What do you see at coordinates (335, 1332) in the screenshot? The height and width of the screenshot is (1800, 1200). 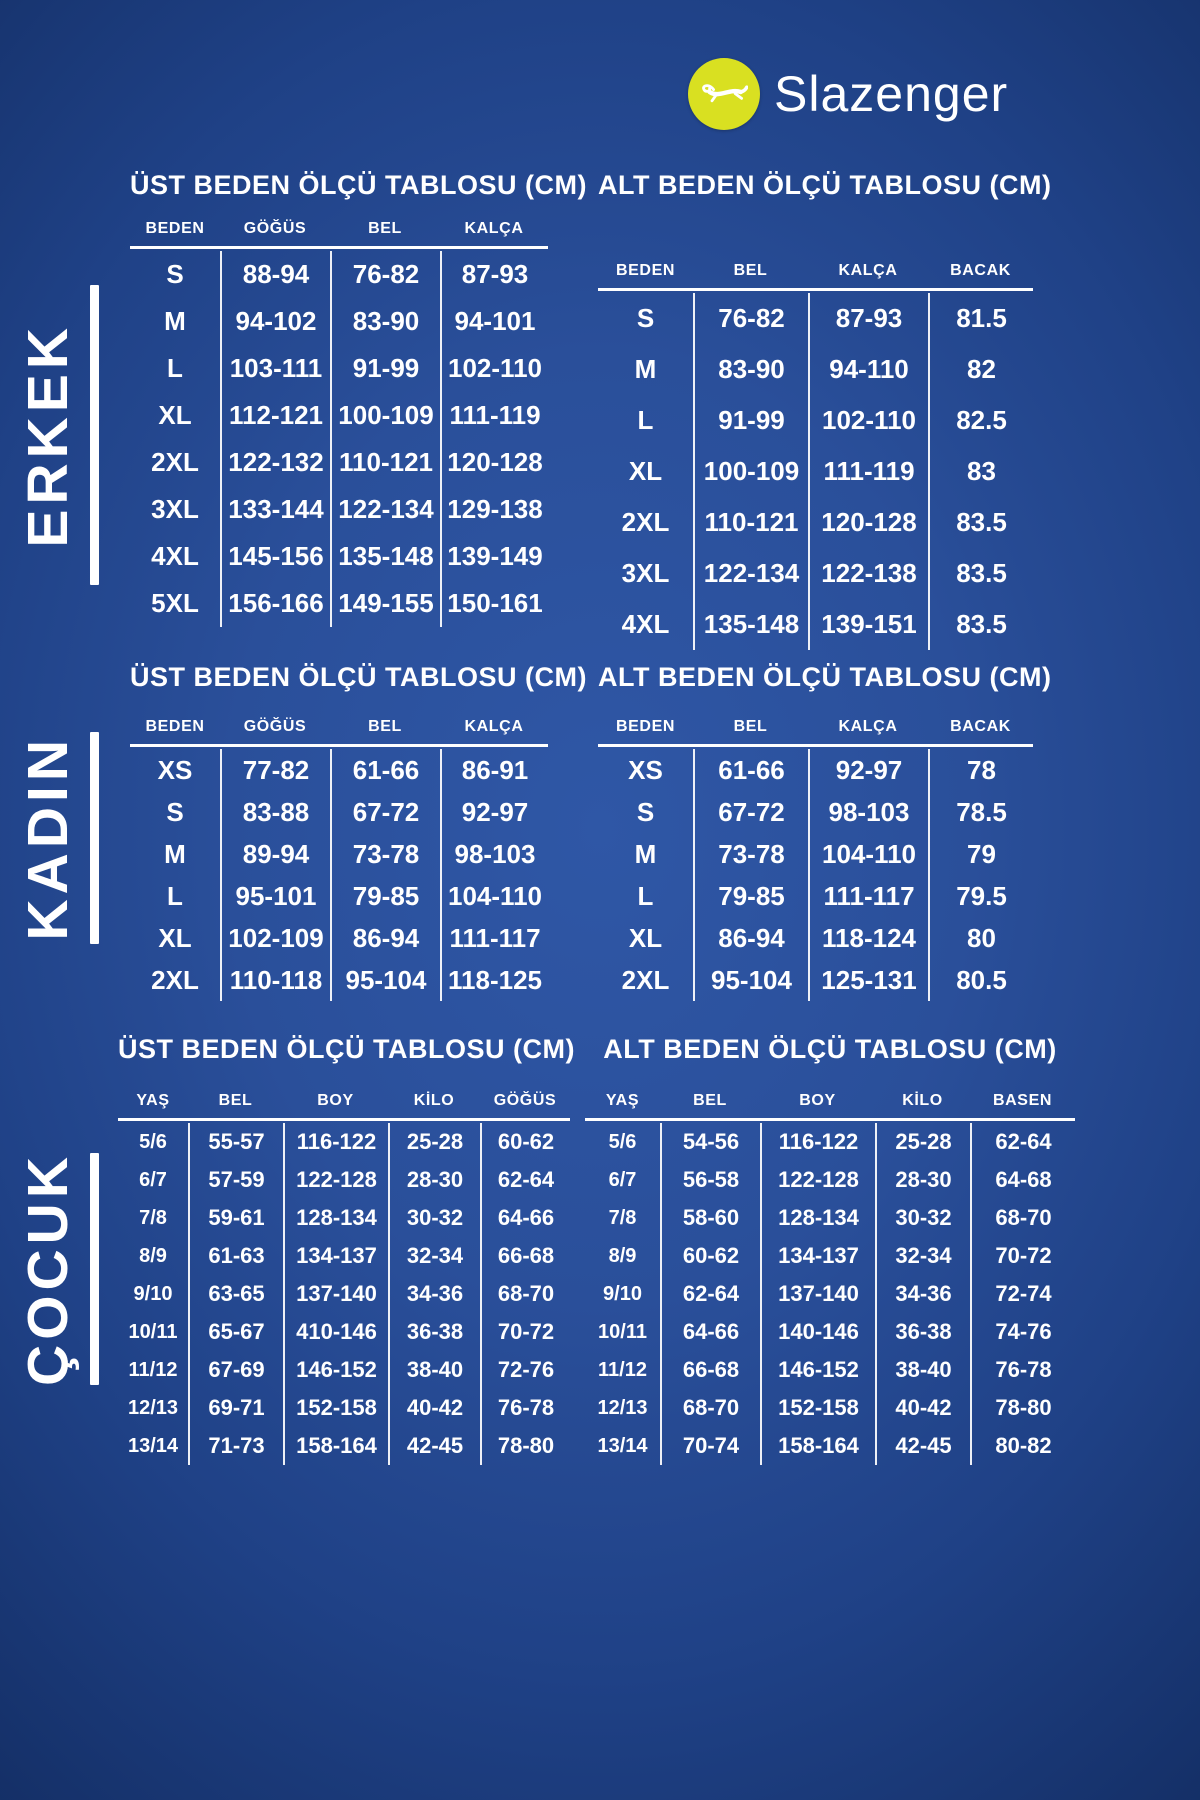 I see `data-cell: 410-146` at bounding box center [335, 1332].